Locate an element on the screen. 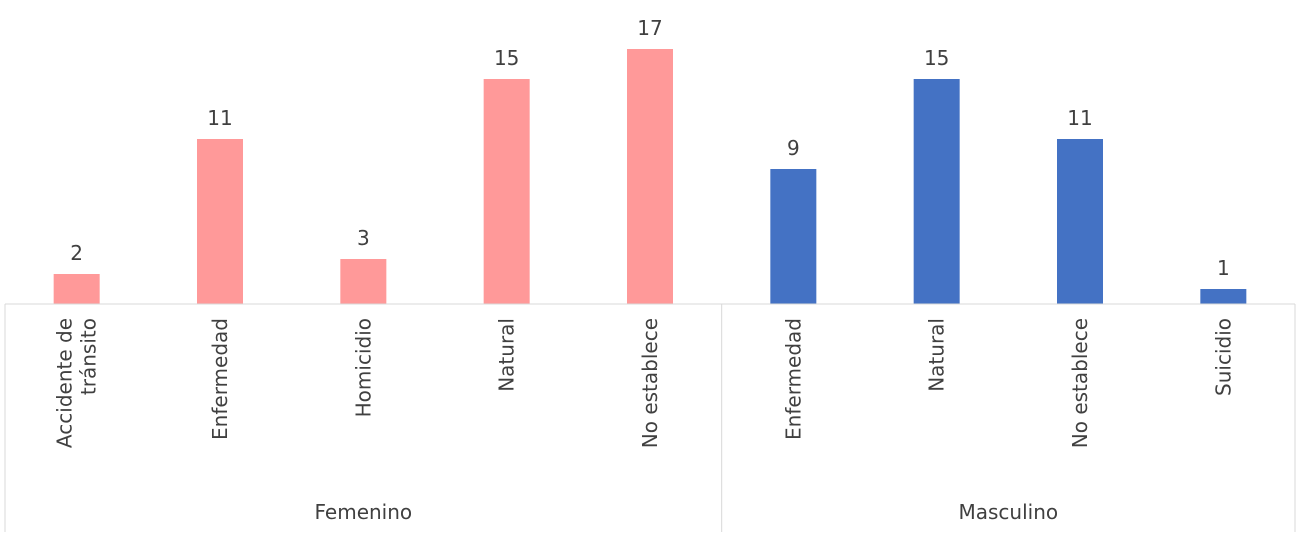 The width and height of the screenshot is (1306, 535). group-labels-layer: Femenino Masculino is located at coordinates (687, 512).